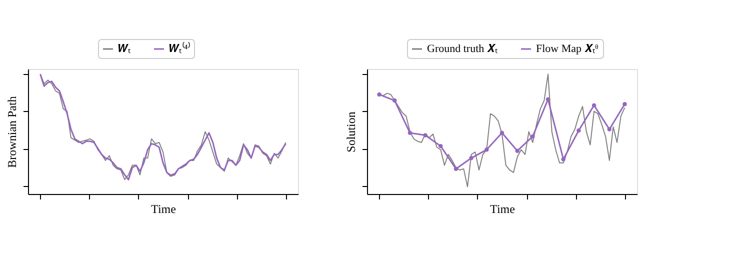 The image size is (738, 264). Describe the element at coordinates (124, 49) in the screenshot. I see `legend-label: 𝑾ₜ` at that location.